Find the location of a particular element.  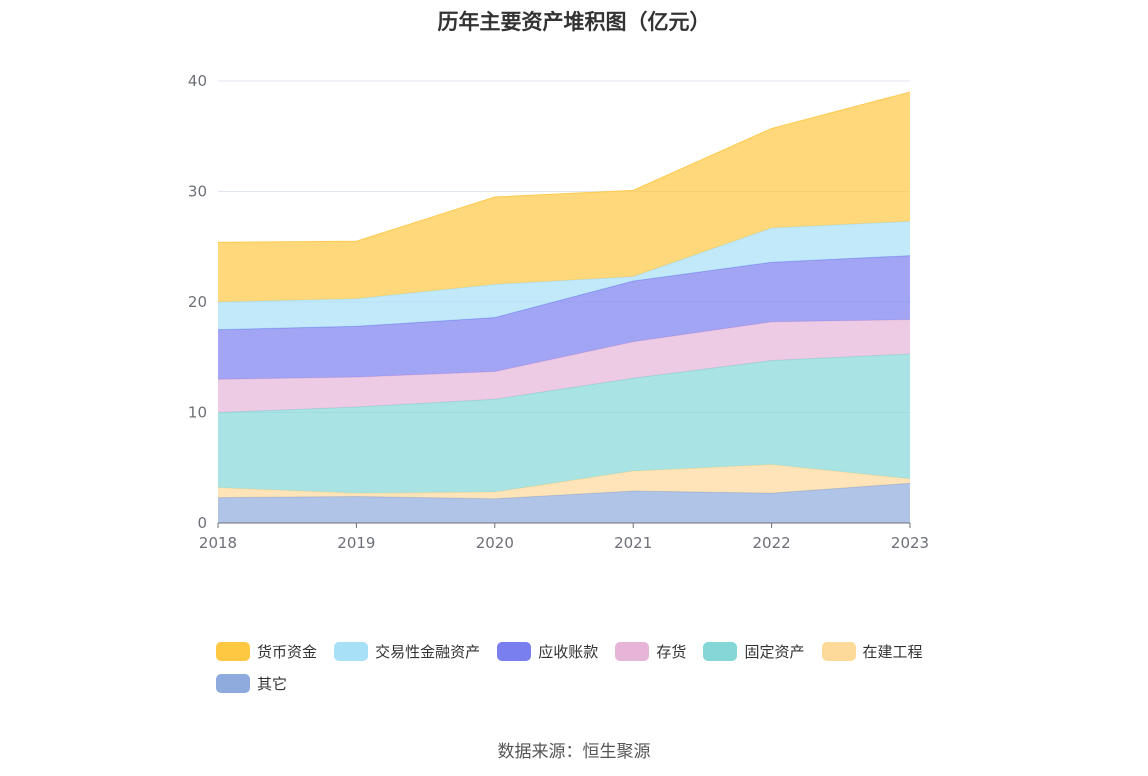

x-tick-label: 2021 is located at coordinates (633, 543).